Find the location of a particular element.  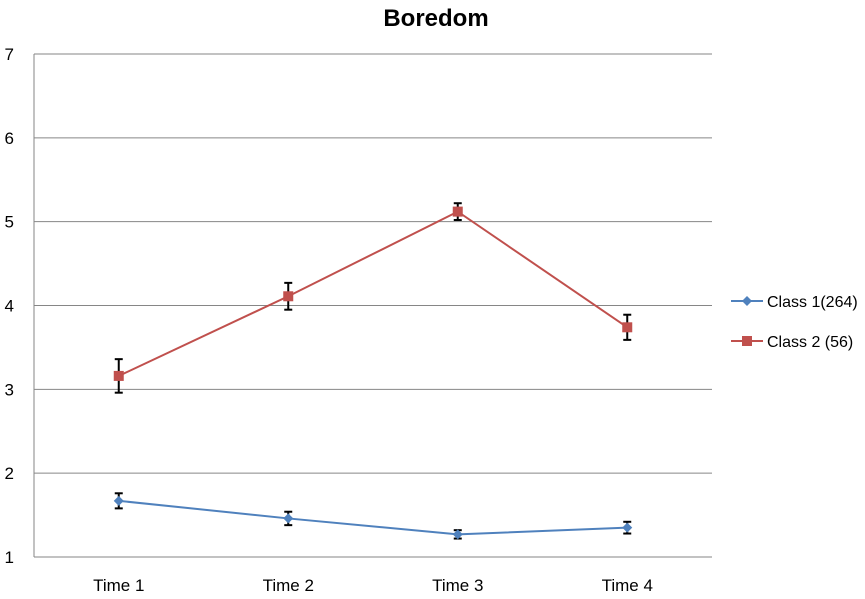

x-tick-label: Time 2 is located at coordinates (288, 585).